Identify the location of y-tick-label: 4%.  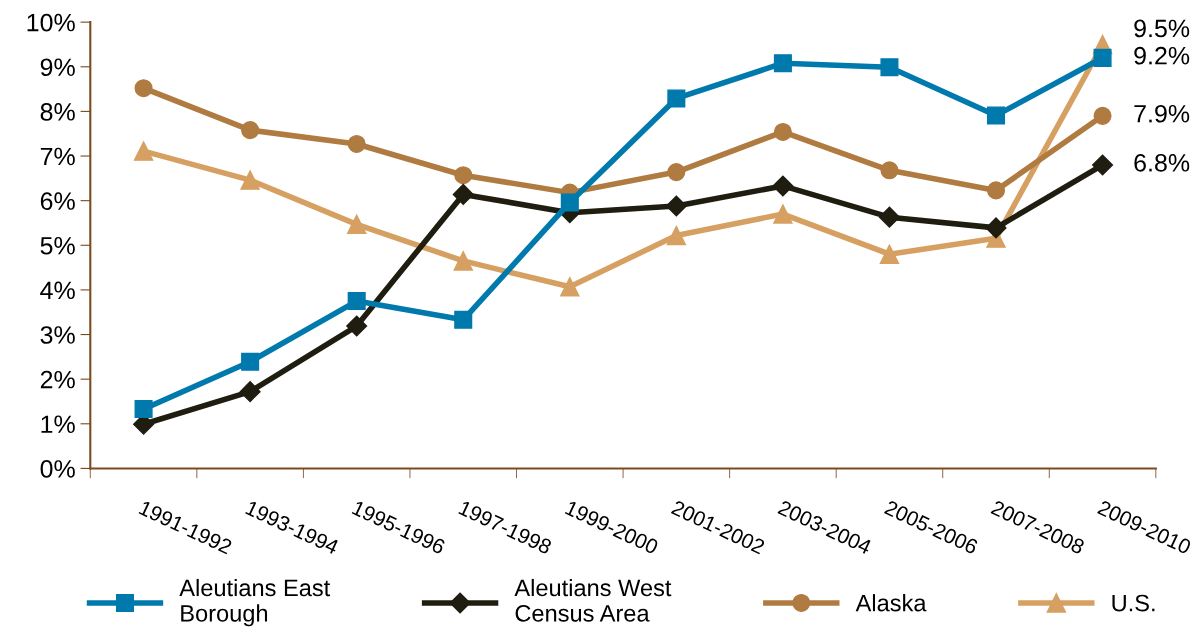
(57, 290).